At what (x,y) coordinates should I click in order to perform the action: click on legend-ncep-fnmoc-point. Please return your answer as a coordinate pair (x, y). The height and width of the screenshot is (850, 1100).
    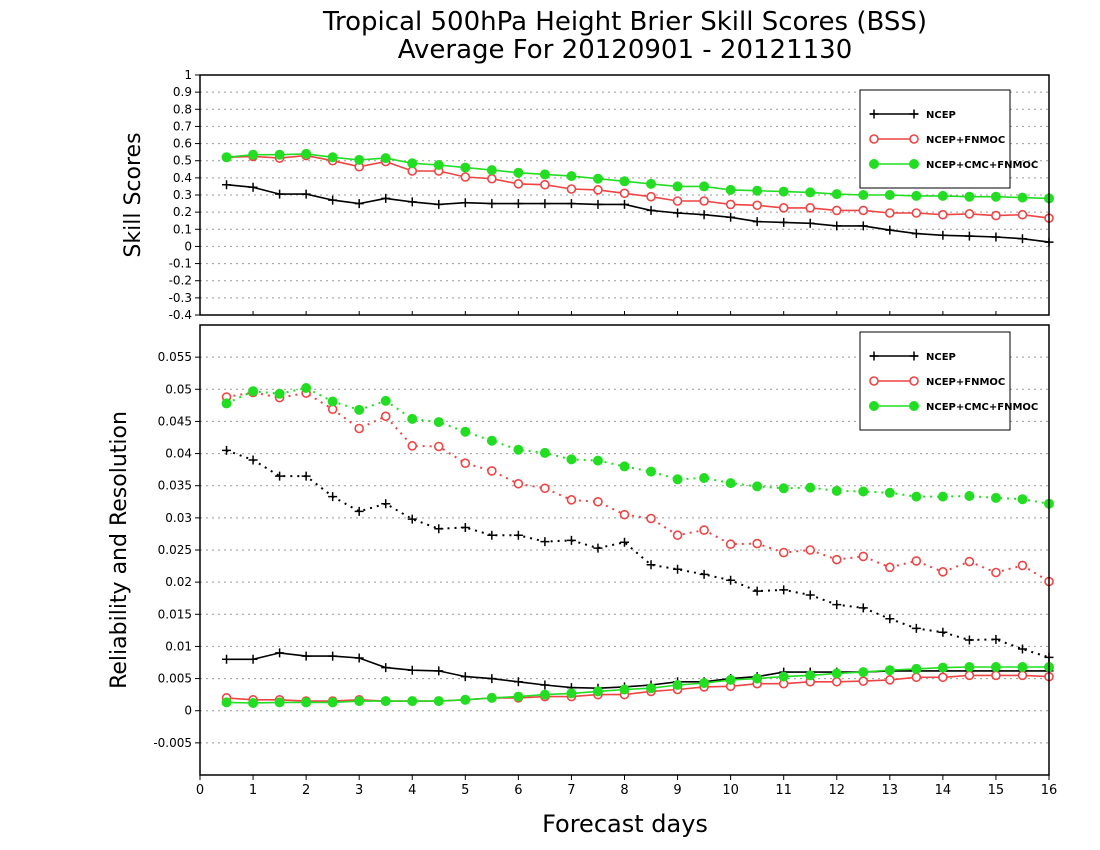
    Looking at the image, I should click on (914, 381).